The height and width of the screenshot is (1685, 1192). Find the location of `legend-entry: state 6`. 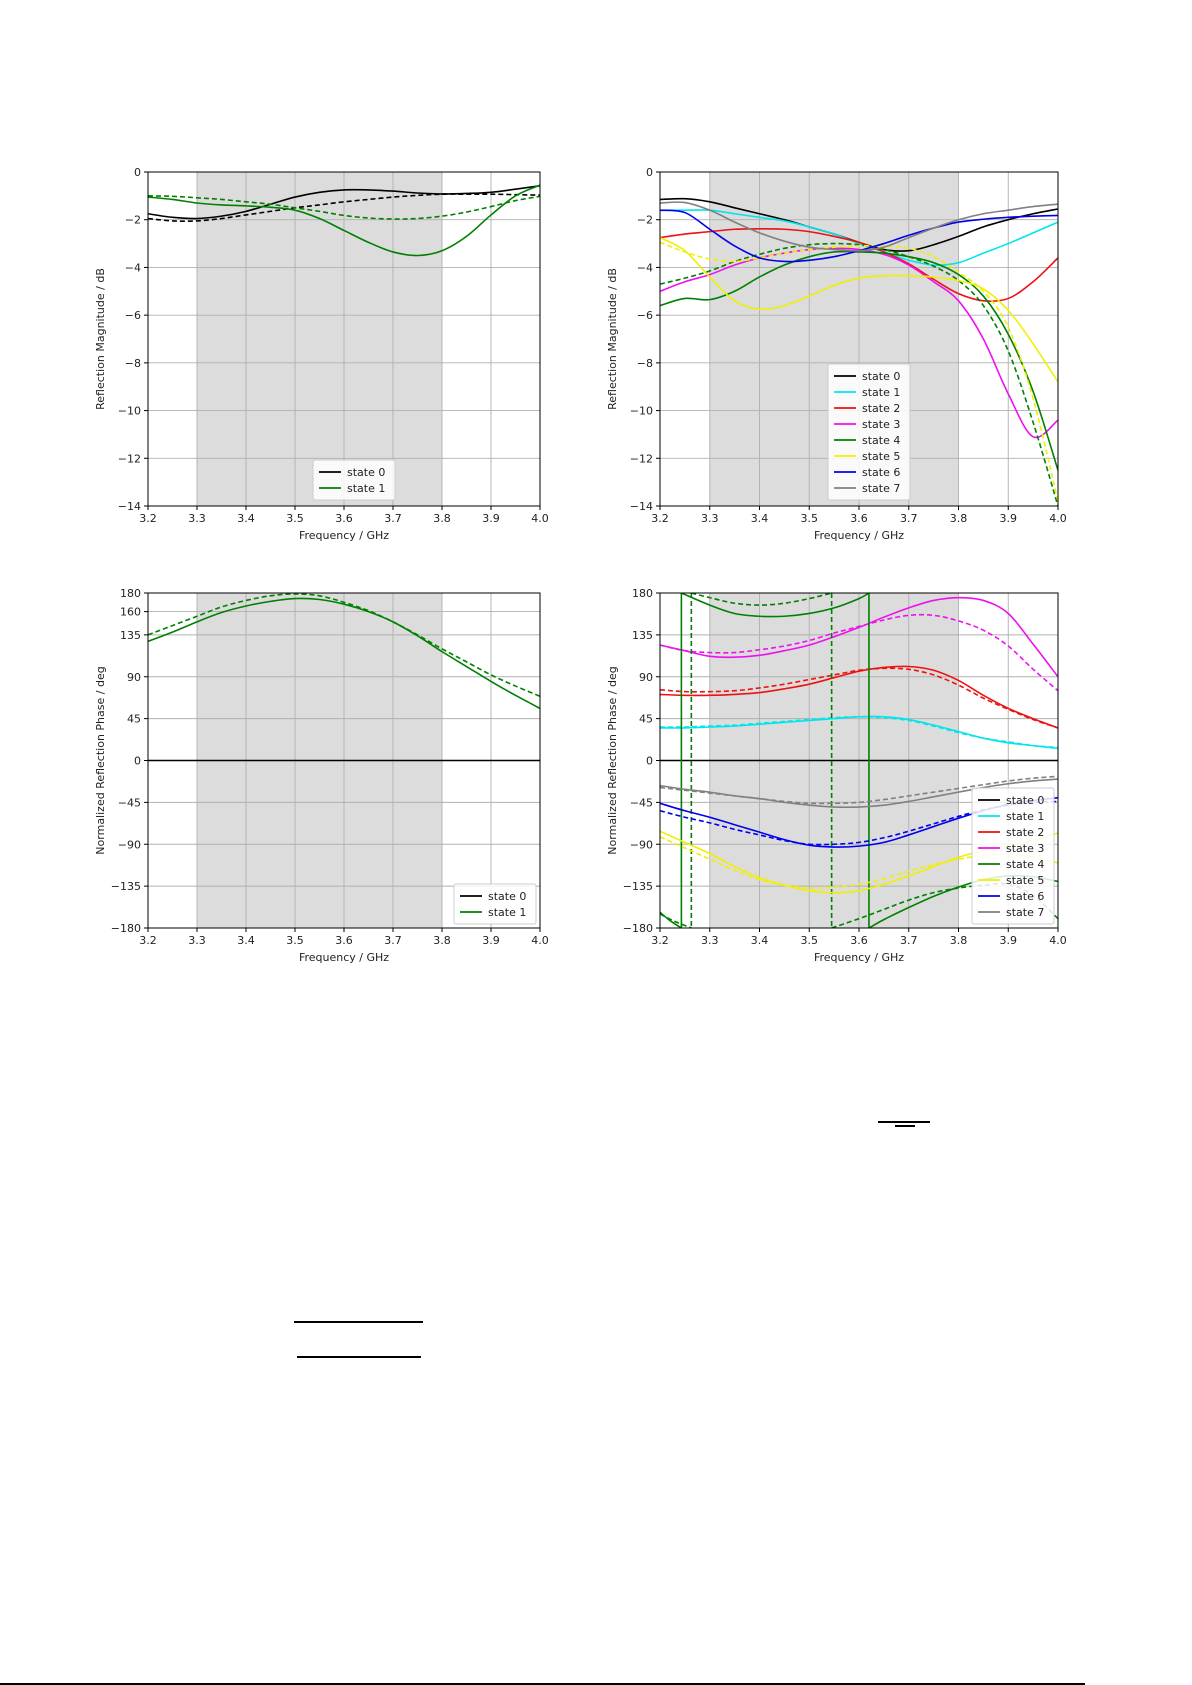

legend-entry: state 6 is located at coordinates (1025, 896).